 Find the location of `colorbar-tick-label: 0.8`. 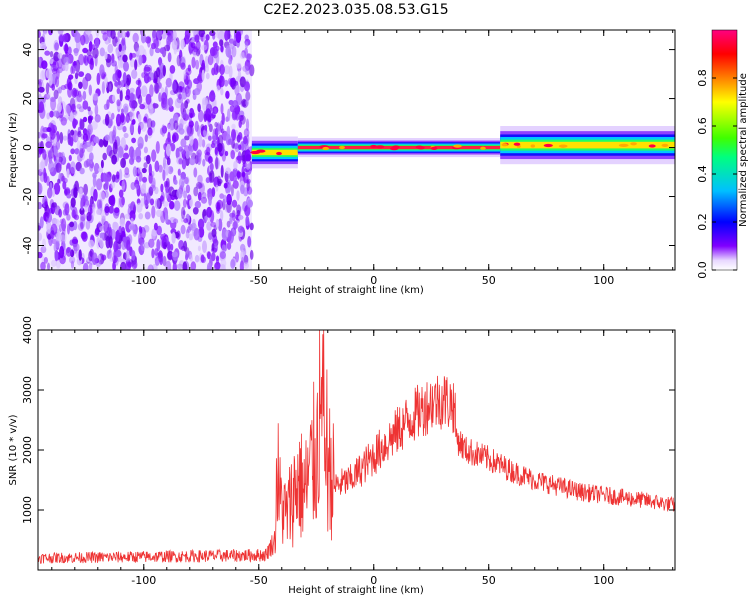

colorbar-tick-label: 0.8 is located at coordinates (702, 78).